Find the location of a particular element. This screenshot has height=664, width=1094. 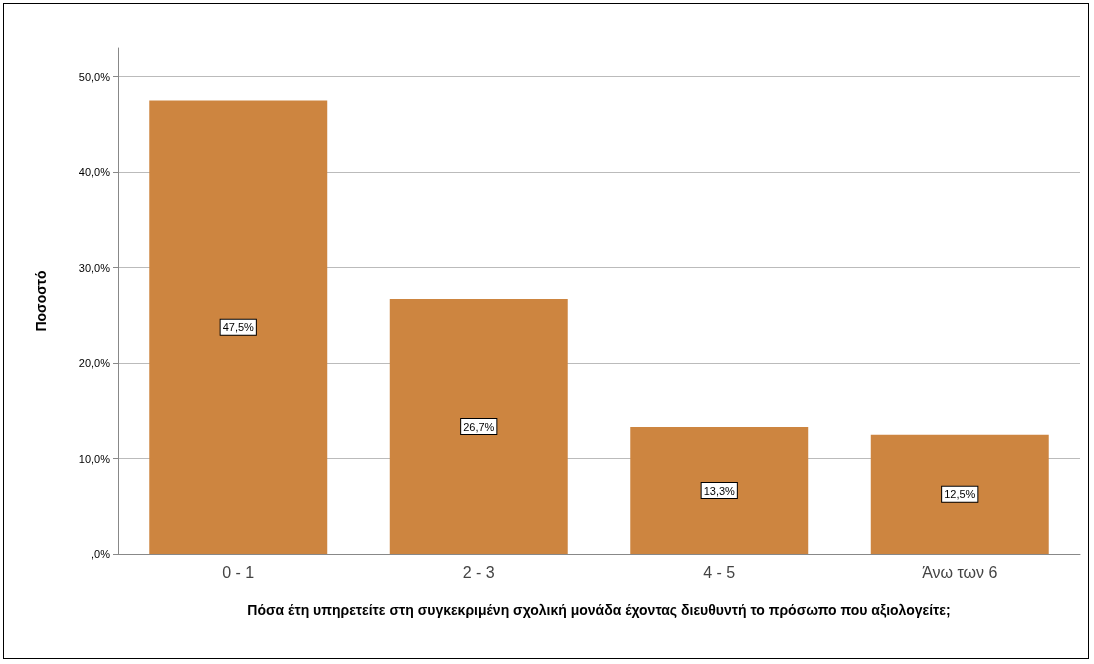

y-tick-label: 50,0% is located at coordinates (94, 76).